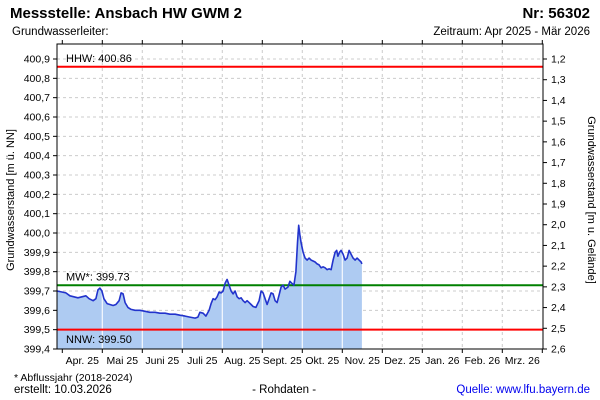 Image resolution: width=600 pixels, height=400 pixels. What do you see at coordinates (558, 60) in the screenshot?
I see `svg-text: 1,2` at bounding box center [558, 60].